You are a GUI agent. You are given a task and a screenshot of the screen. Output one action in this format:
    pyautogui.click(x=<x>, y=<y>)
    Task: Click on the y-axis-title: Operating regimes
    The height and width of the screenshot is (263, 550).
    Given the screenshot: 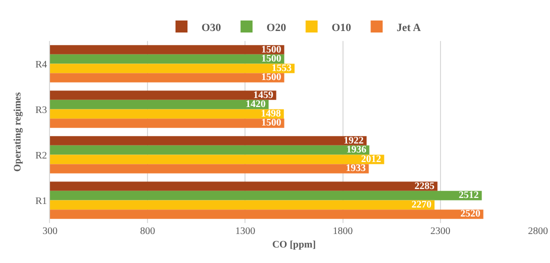 What is the action you would take?
    pyautogui.click(x=18, y=132)
    